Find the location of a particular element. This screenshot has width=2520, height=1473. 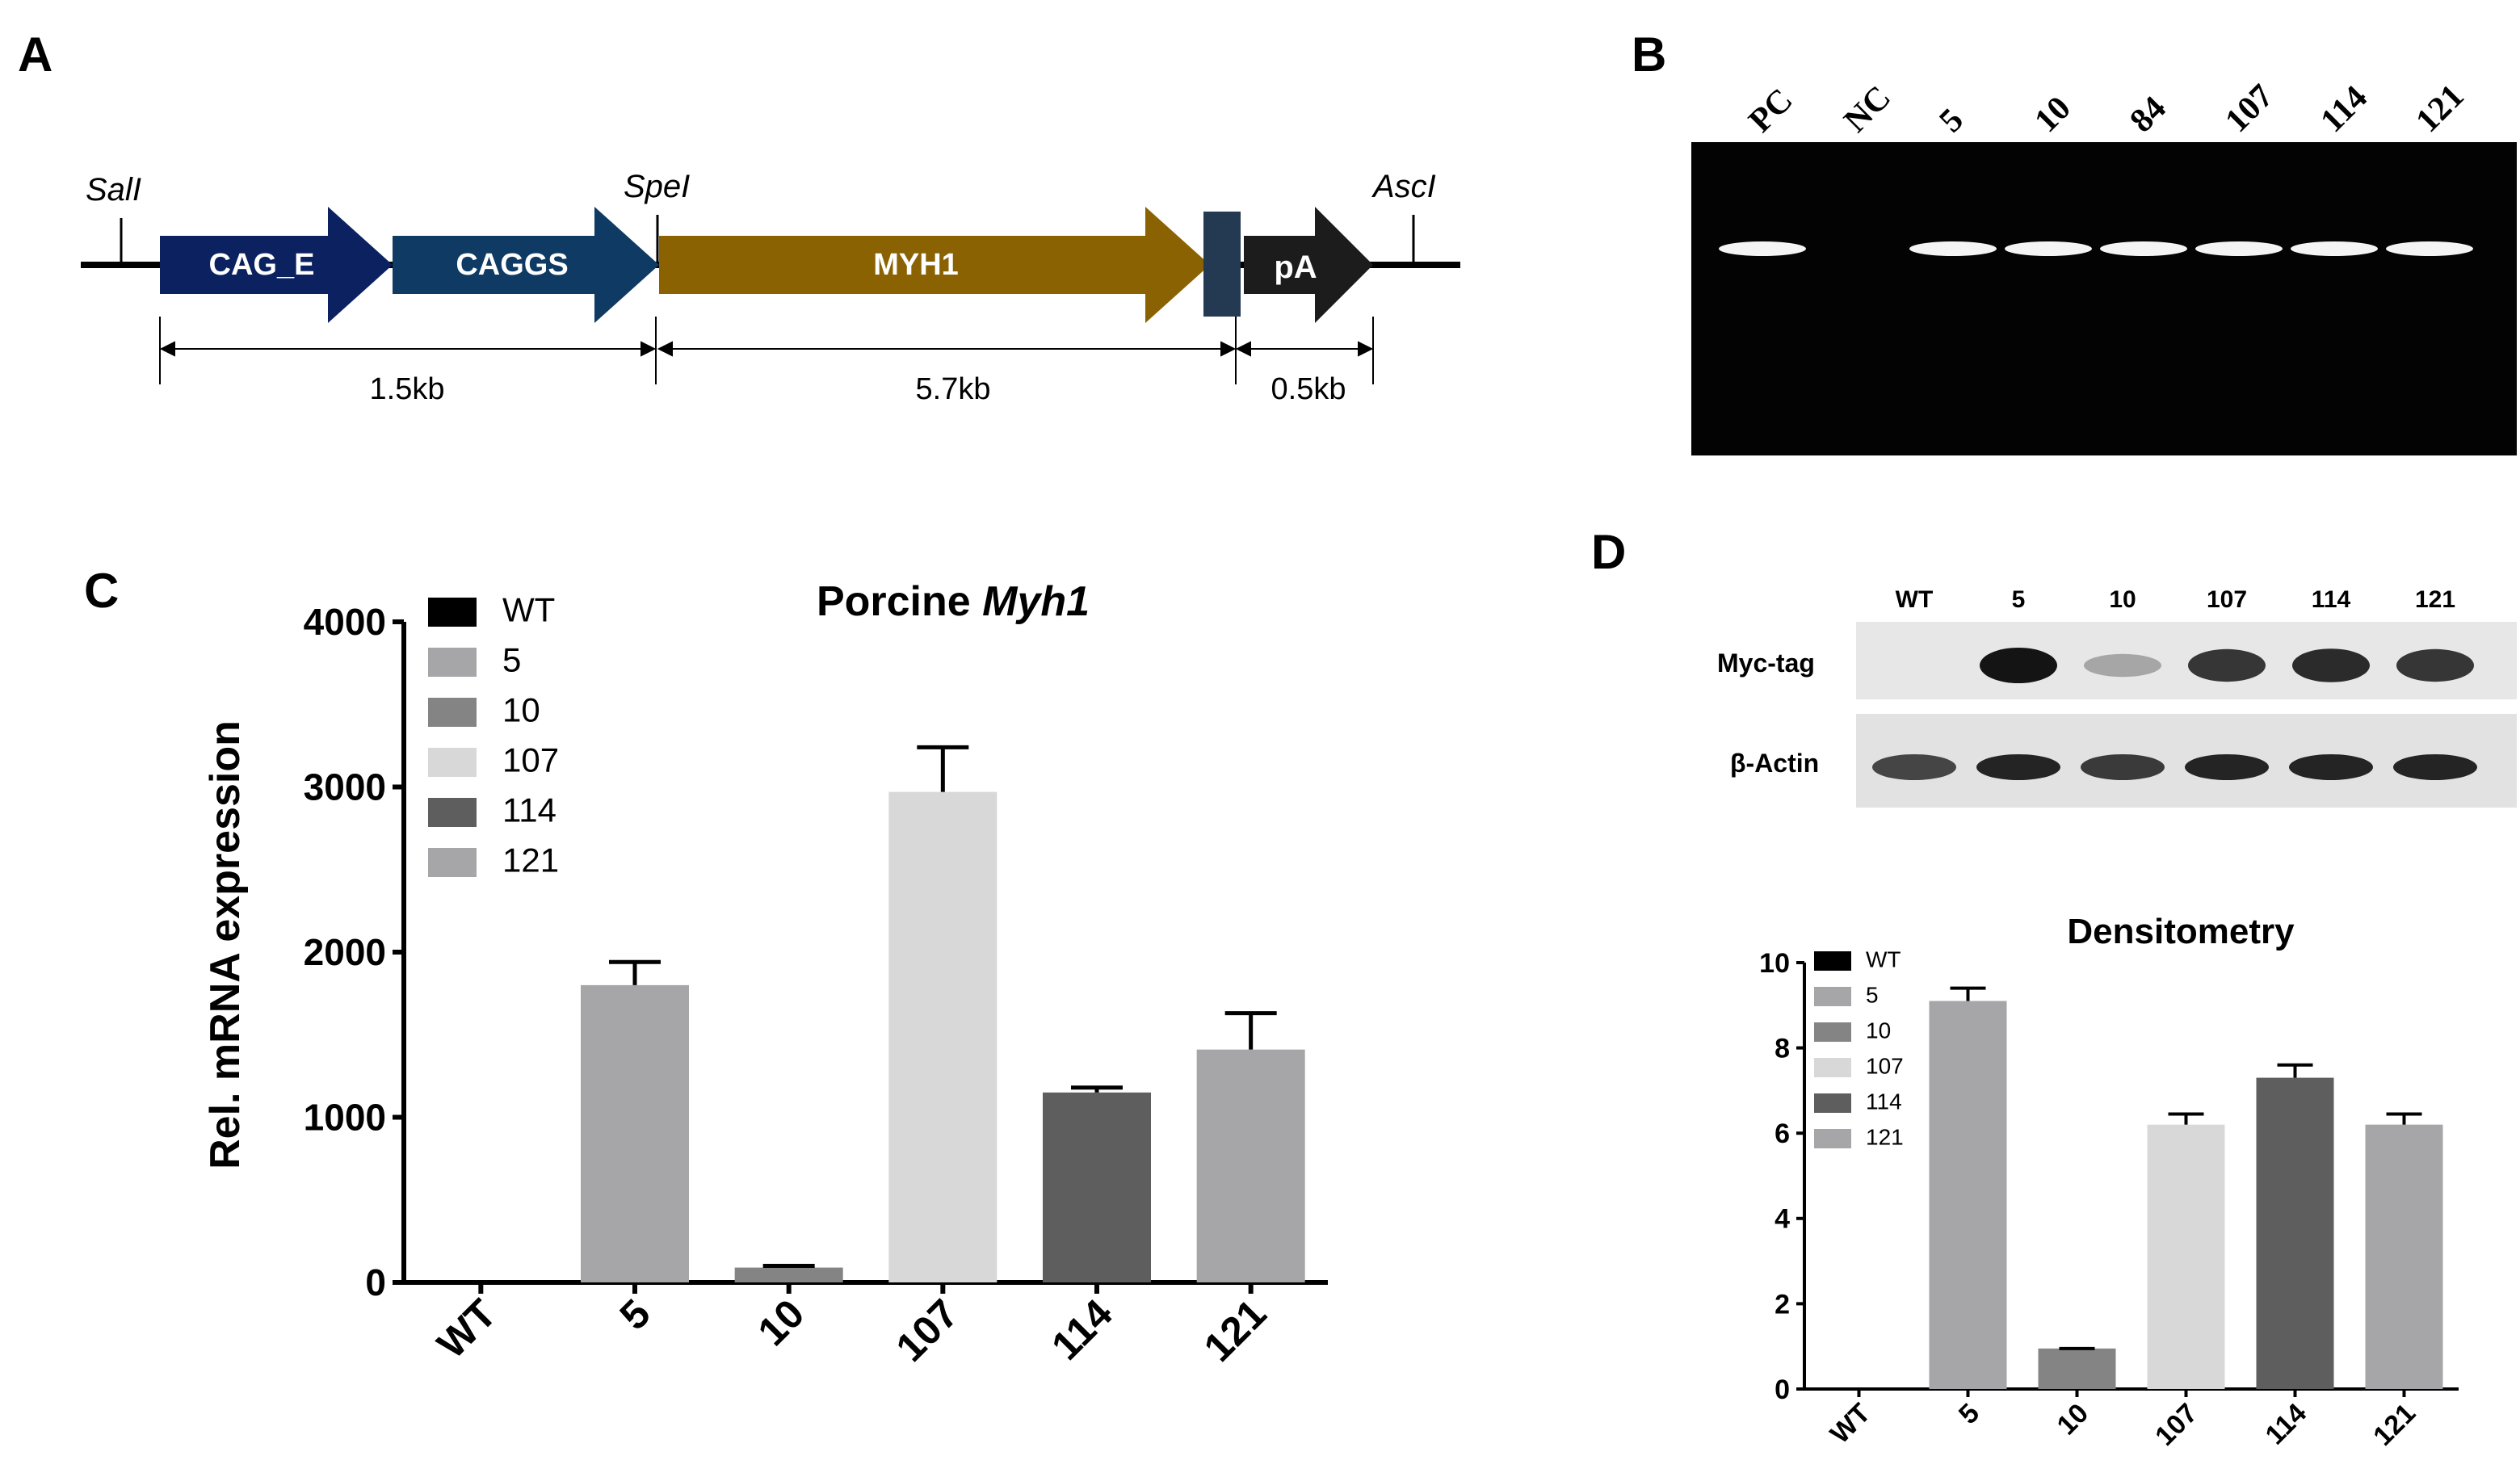

wb-lane-label-5: 5 is located at coordinates (2019, 599).